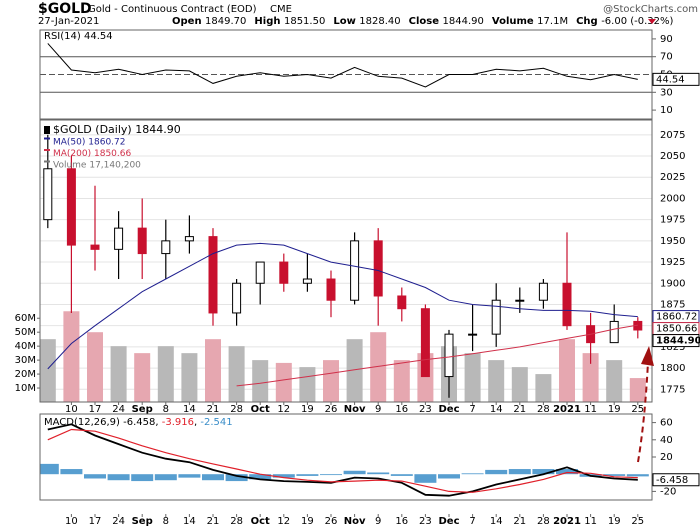 The image size is (700, 530). I want to click on quote-item: Chg -6.00 (-0.32%), so click(624, 21).